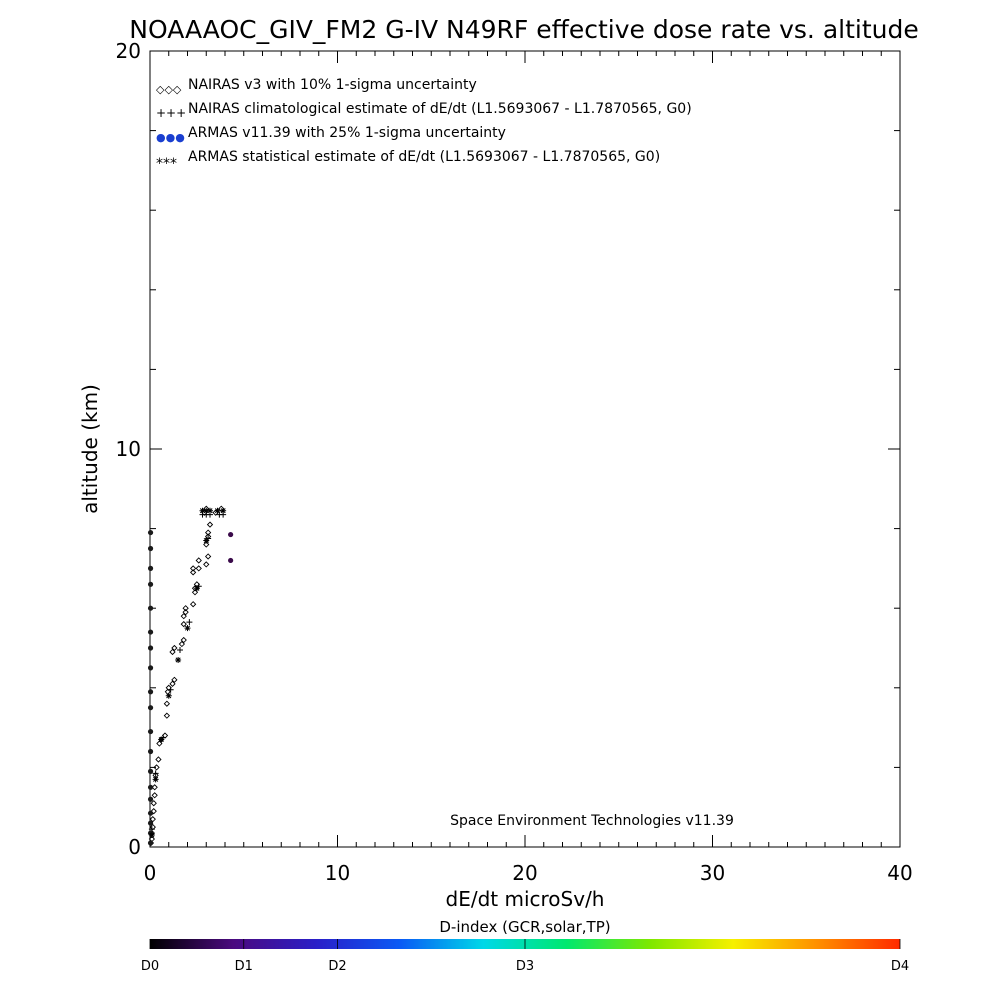 This screenshot has width=1000, height=1000. What do you see at coordinates (332, 85) in the screenshot?
I see `legend-label-nairas: NAIRAS v3 with 10% 1-sigma uncertainty` at bounding box center [332, 85].